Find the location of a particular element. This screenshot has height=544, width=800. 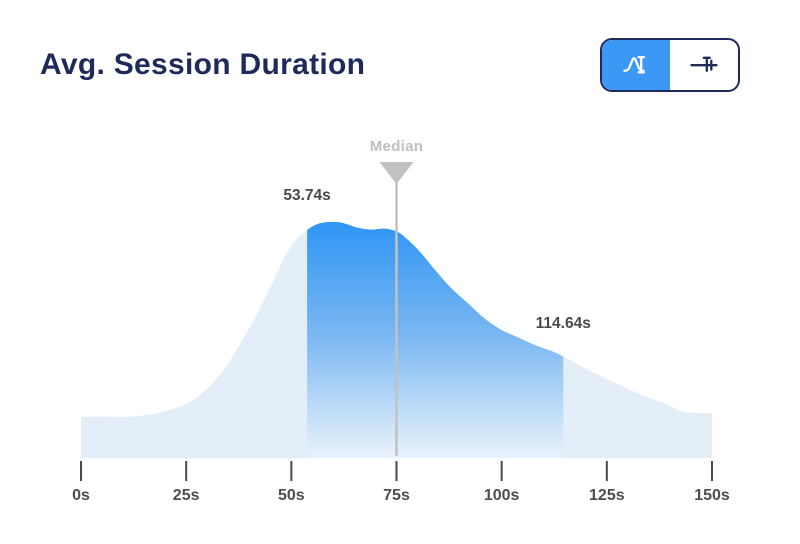

chart-view-toggle is located at coordinates (670, 65).